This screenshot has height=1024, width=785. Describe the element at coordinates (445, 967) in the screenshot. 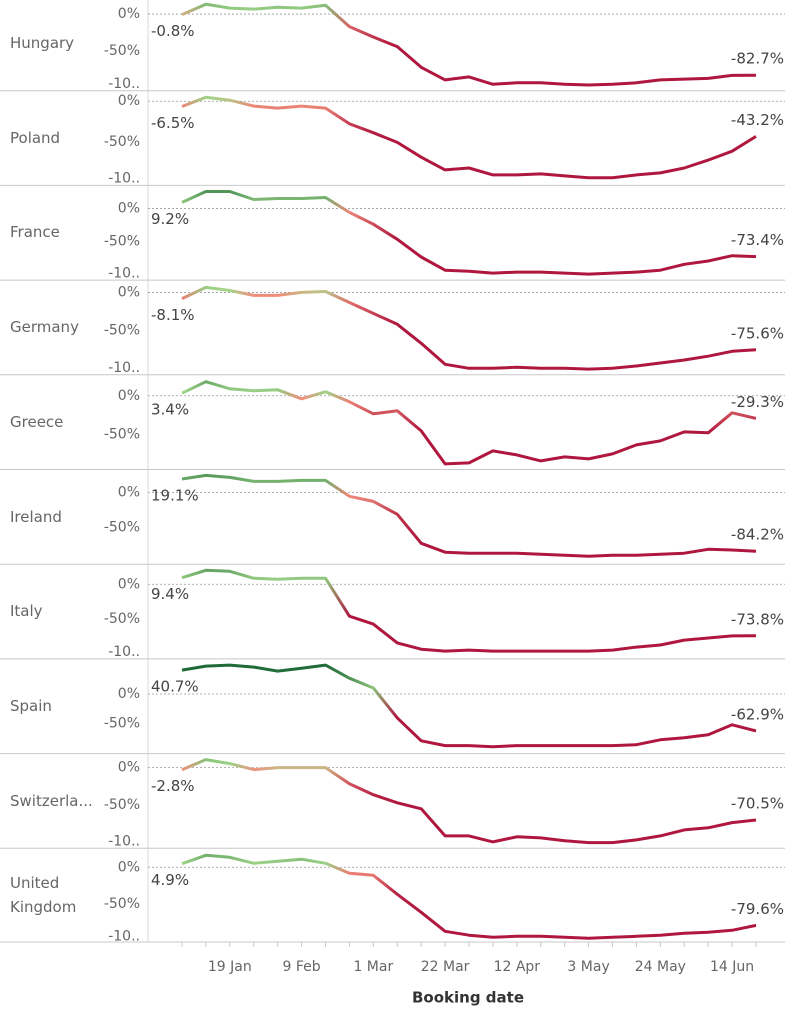

I see `x-tick-label: 22 Mar` at that location.